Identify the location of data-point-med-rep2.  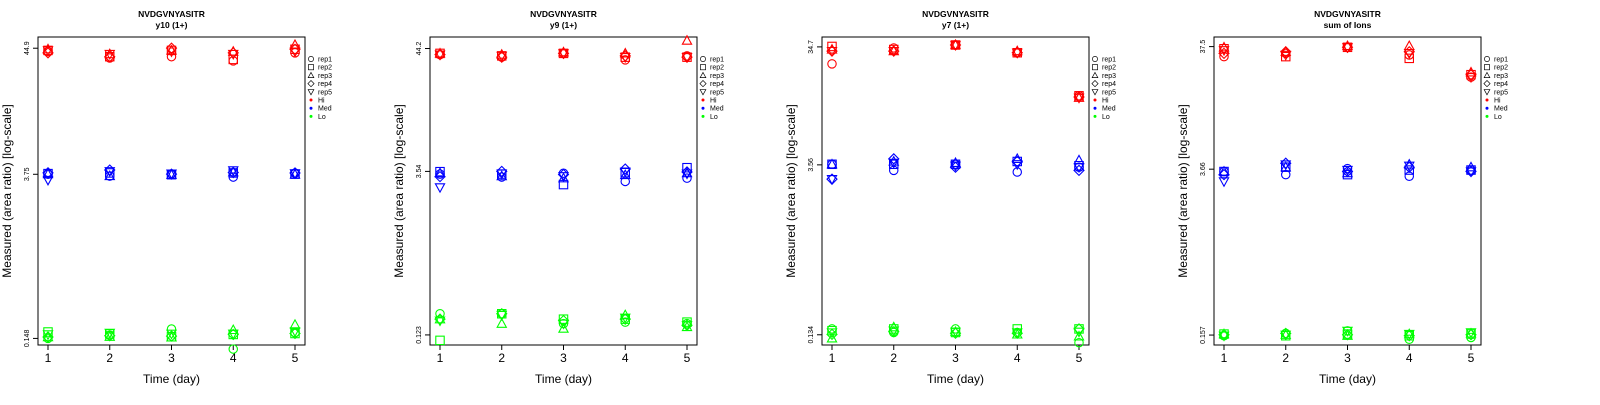
(687, 167).